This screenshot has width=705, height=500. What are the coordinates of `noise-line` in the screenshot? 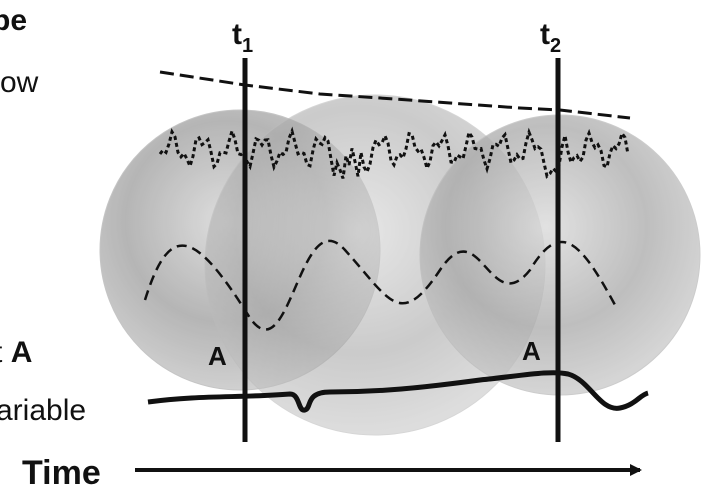 It's located at (394, 152).